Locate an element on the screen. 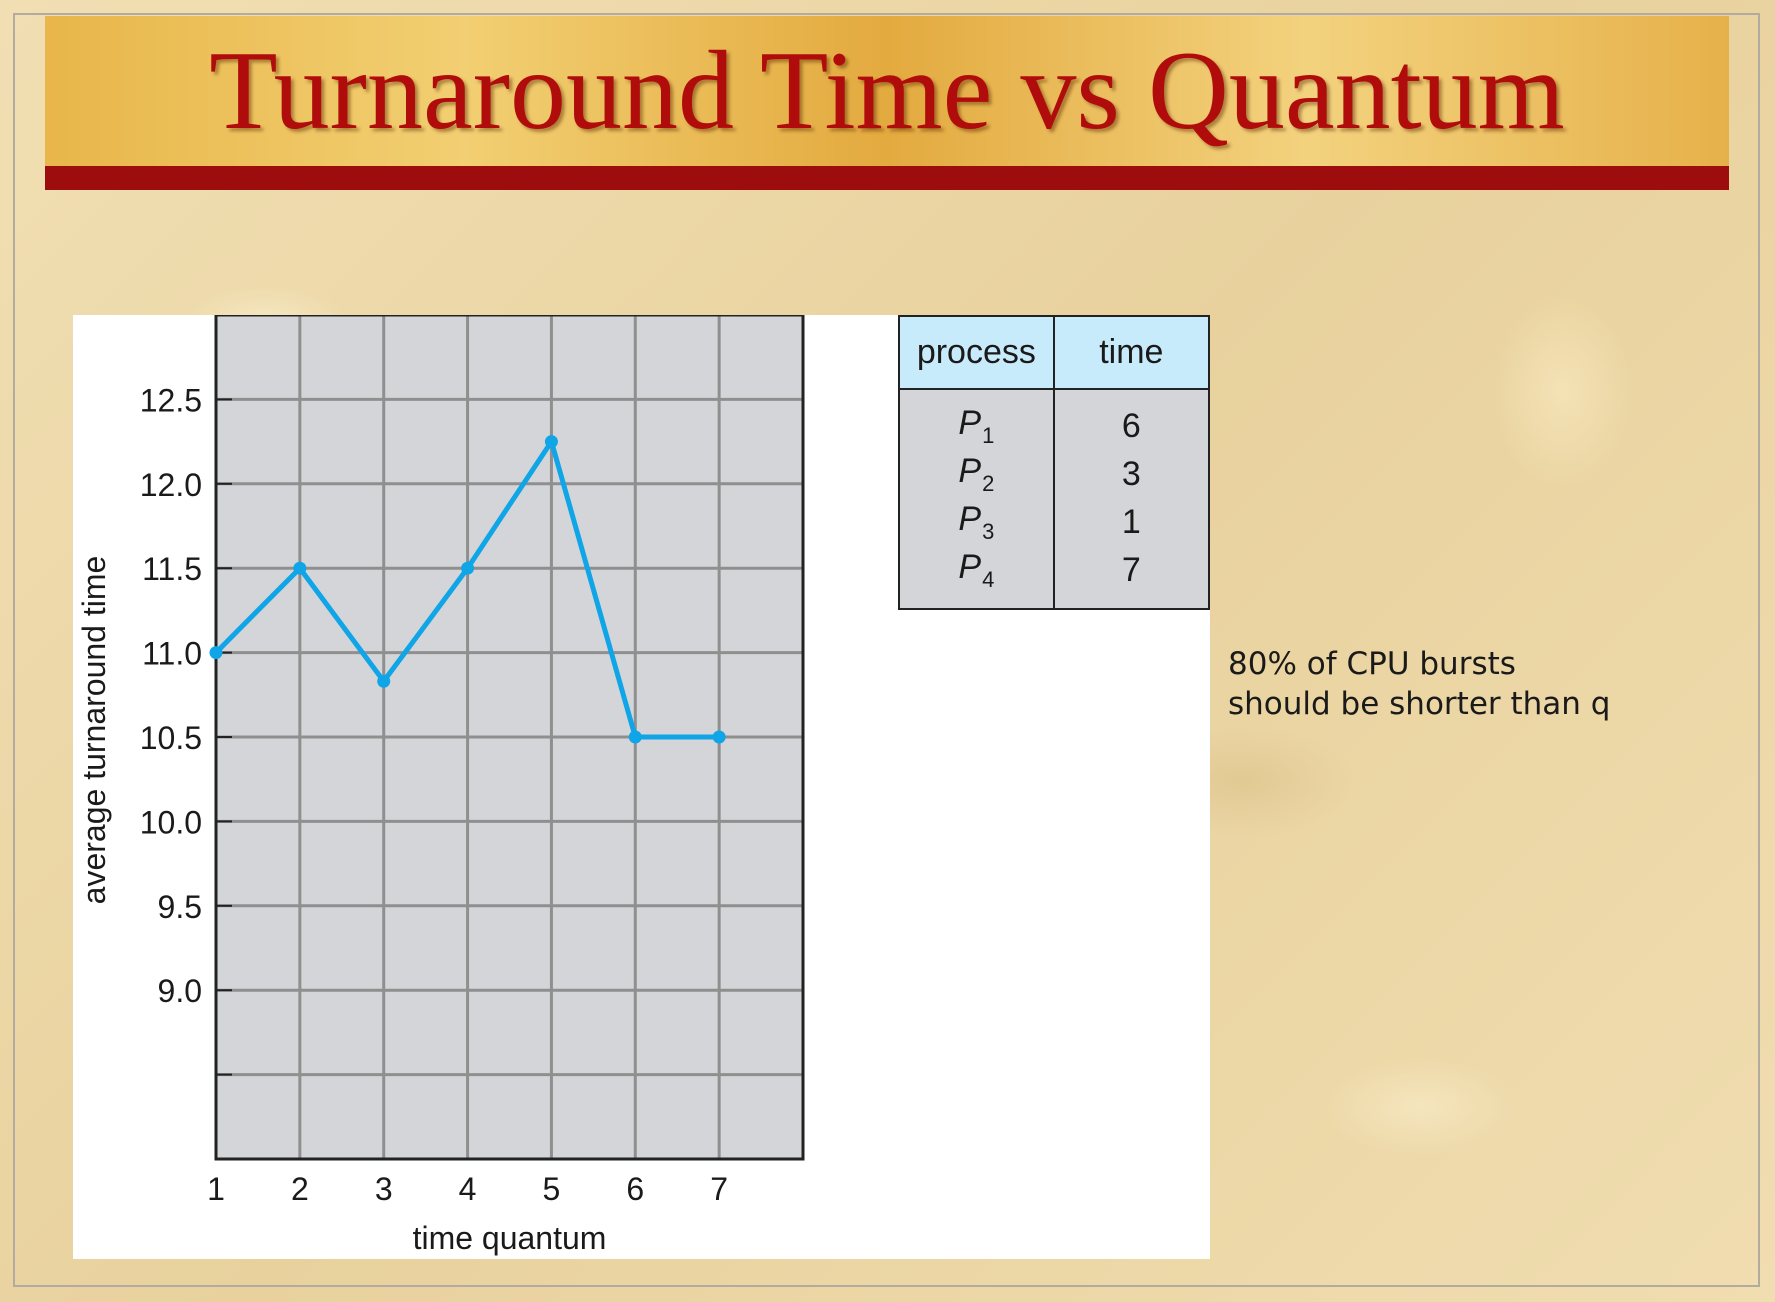  y-tick-label: 10.0 is located at coordinates (171, 822).